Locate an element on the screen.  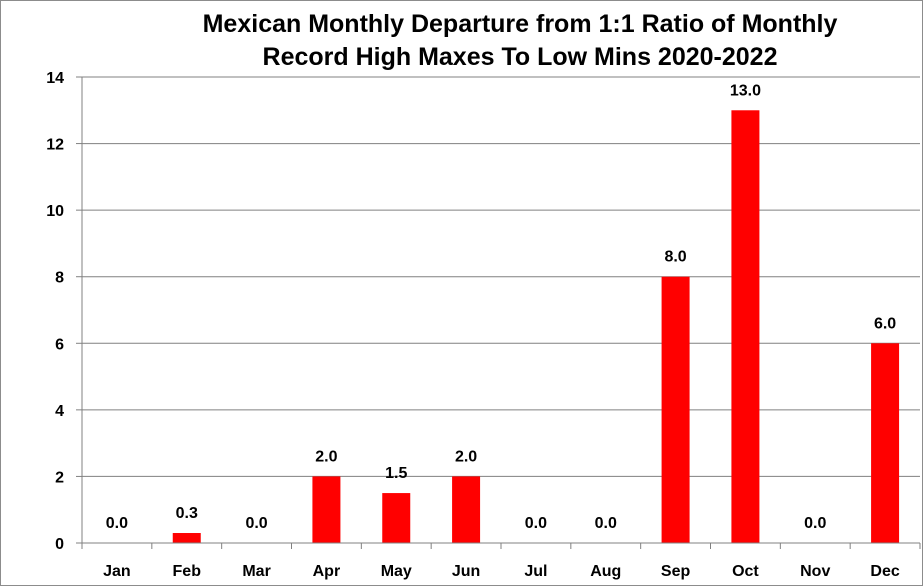
data-label-feb: 0.3 is located at coordinates (187, 513).